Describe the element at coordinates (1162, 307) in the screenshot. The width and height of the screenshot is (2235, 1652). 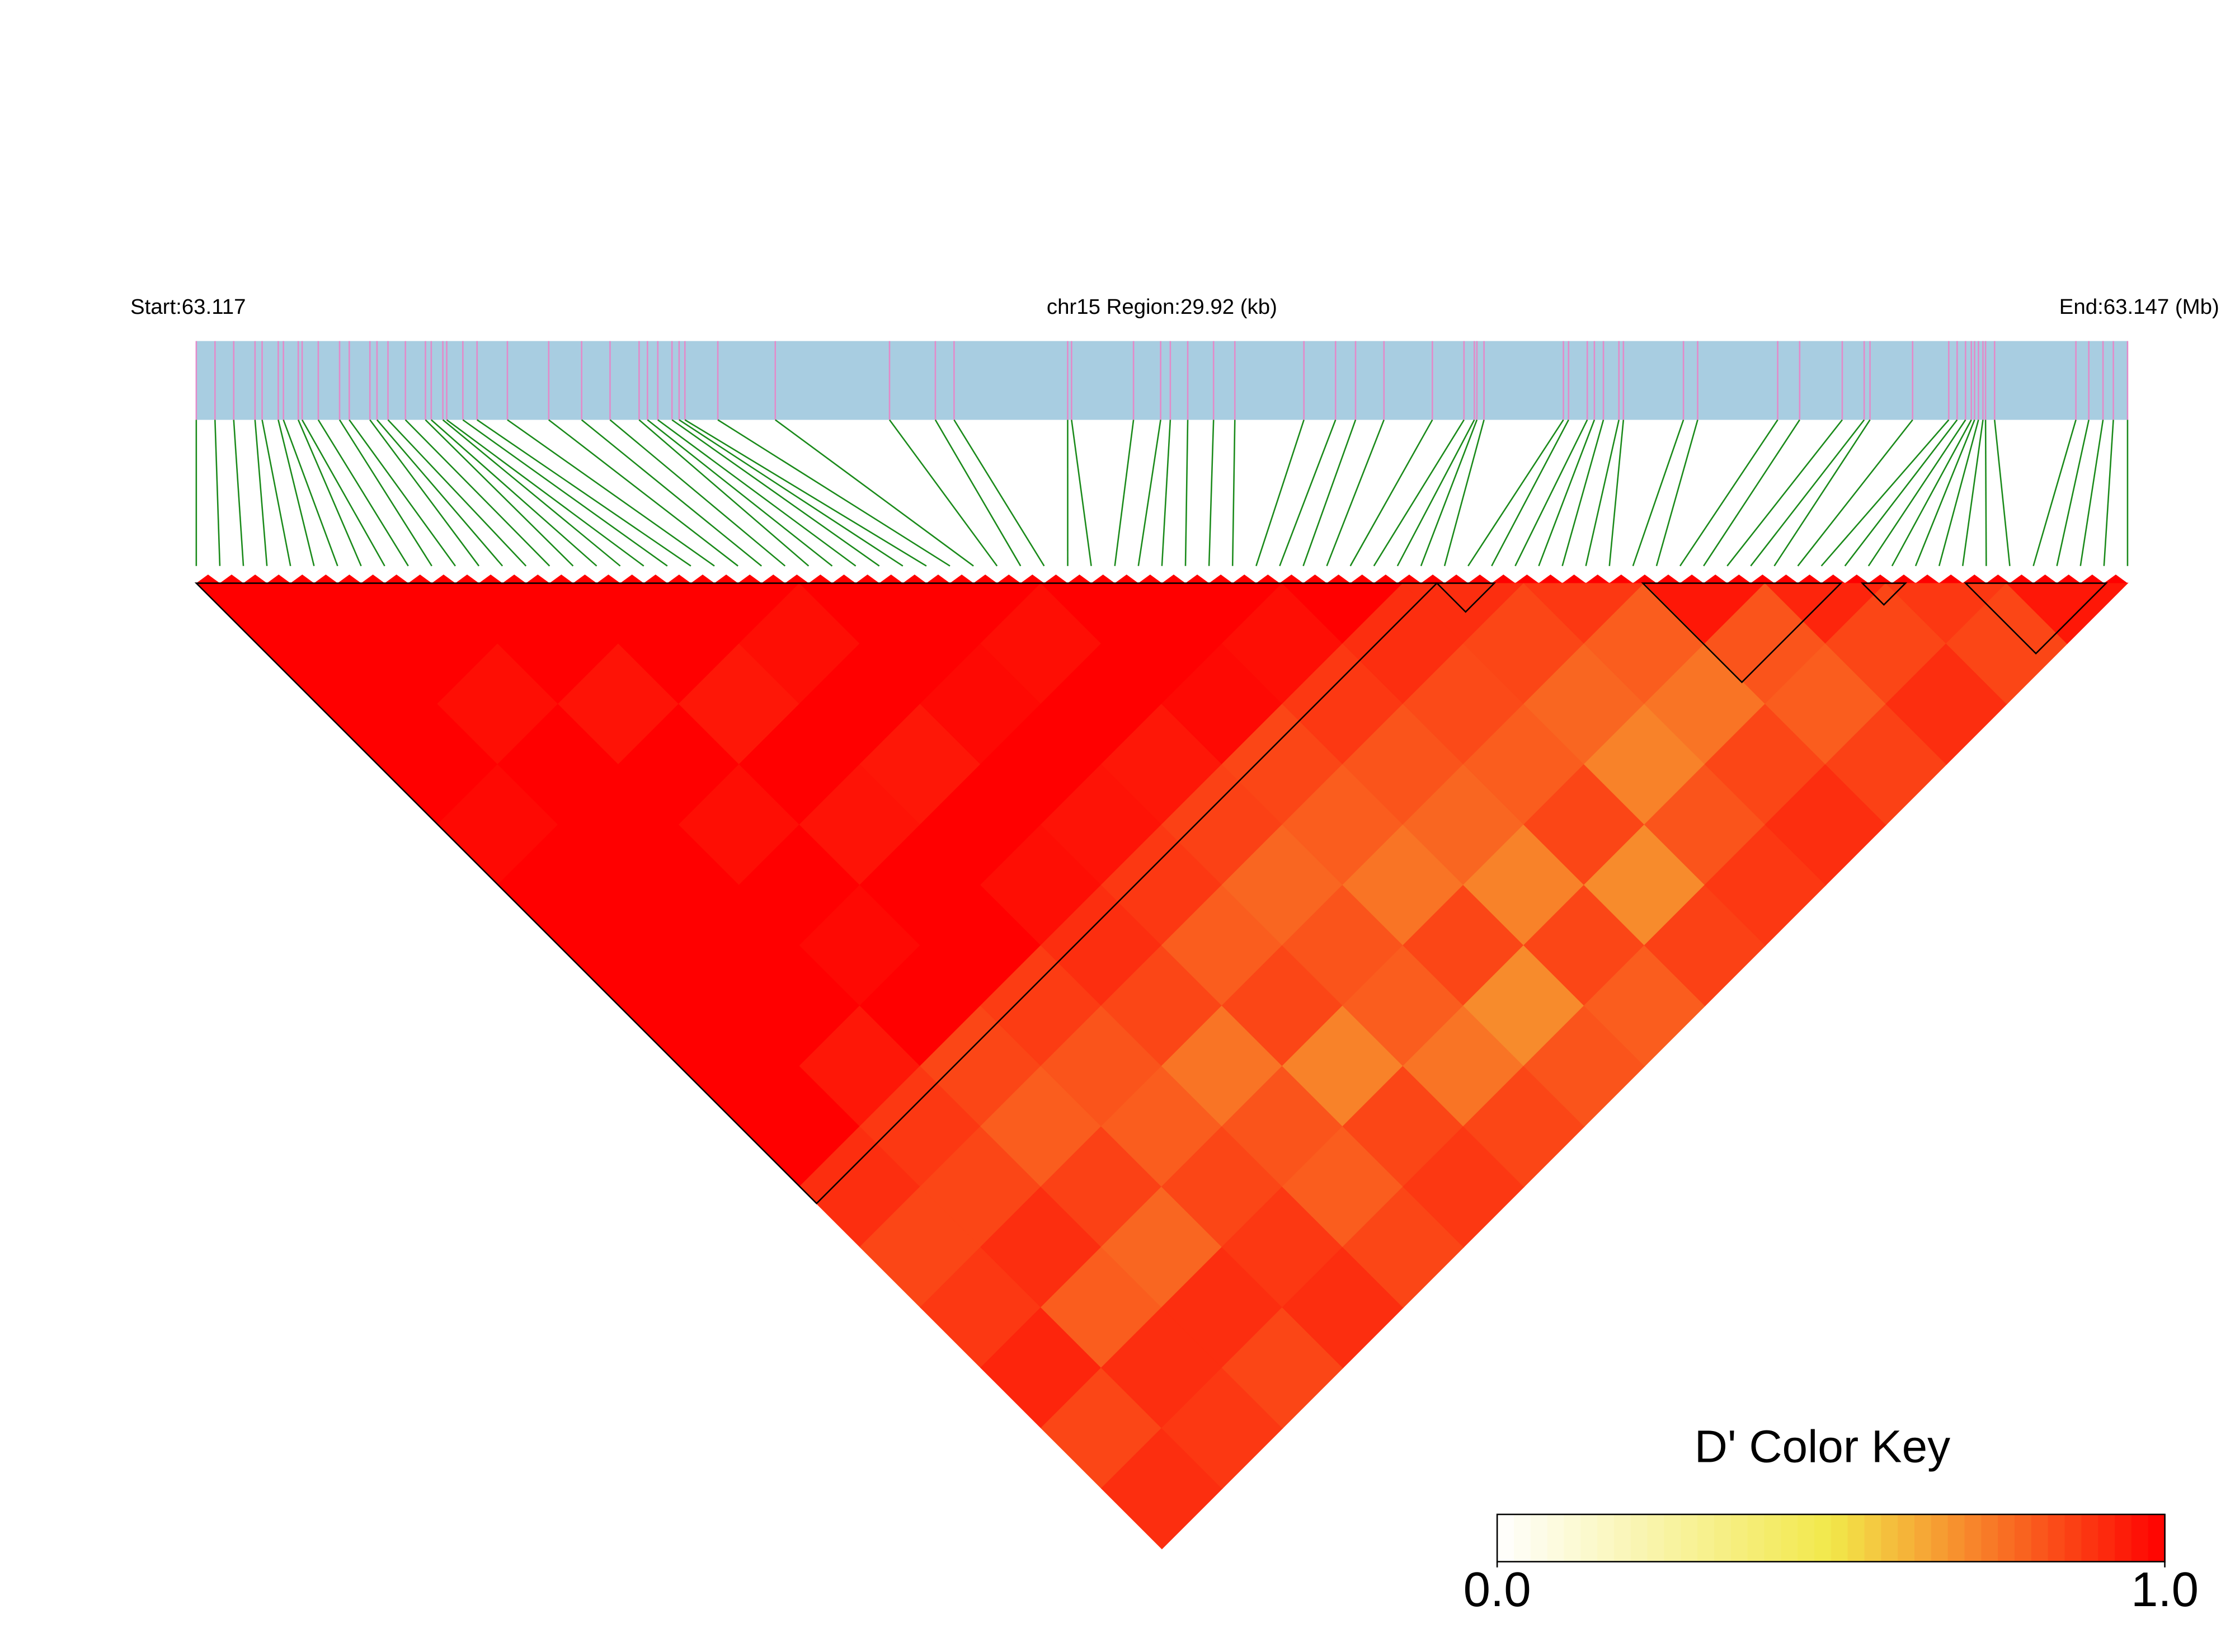
I see `region-label: chr15 Region:29.92 (kb)` at that location.